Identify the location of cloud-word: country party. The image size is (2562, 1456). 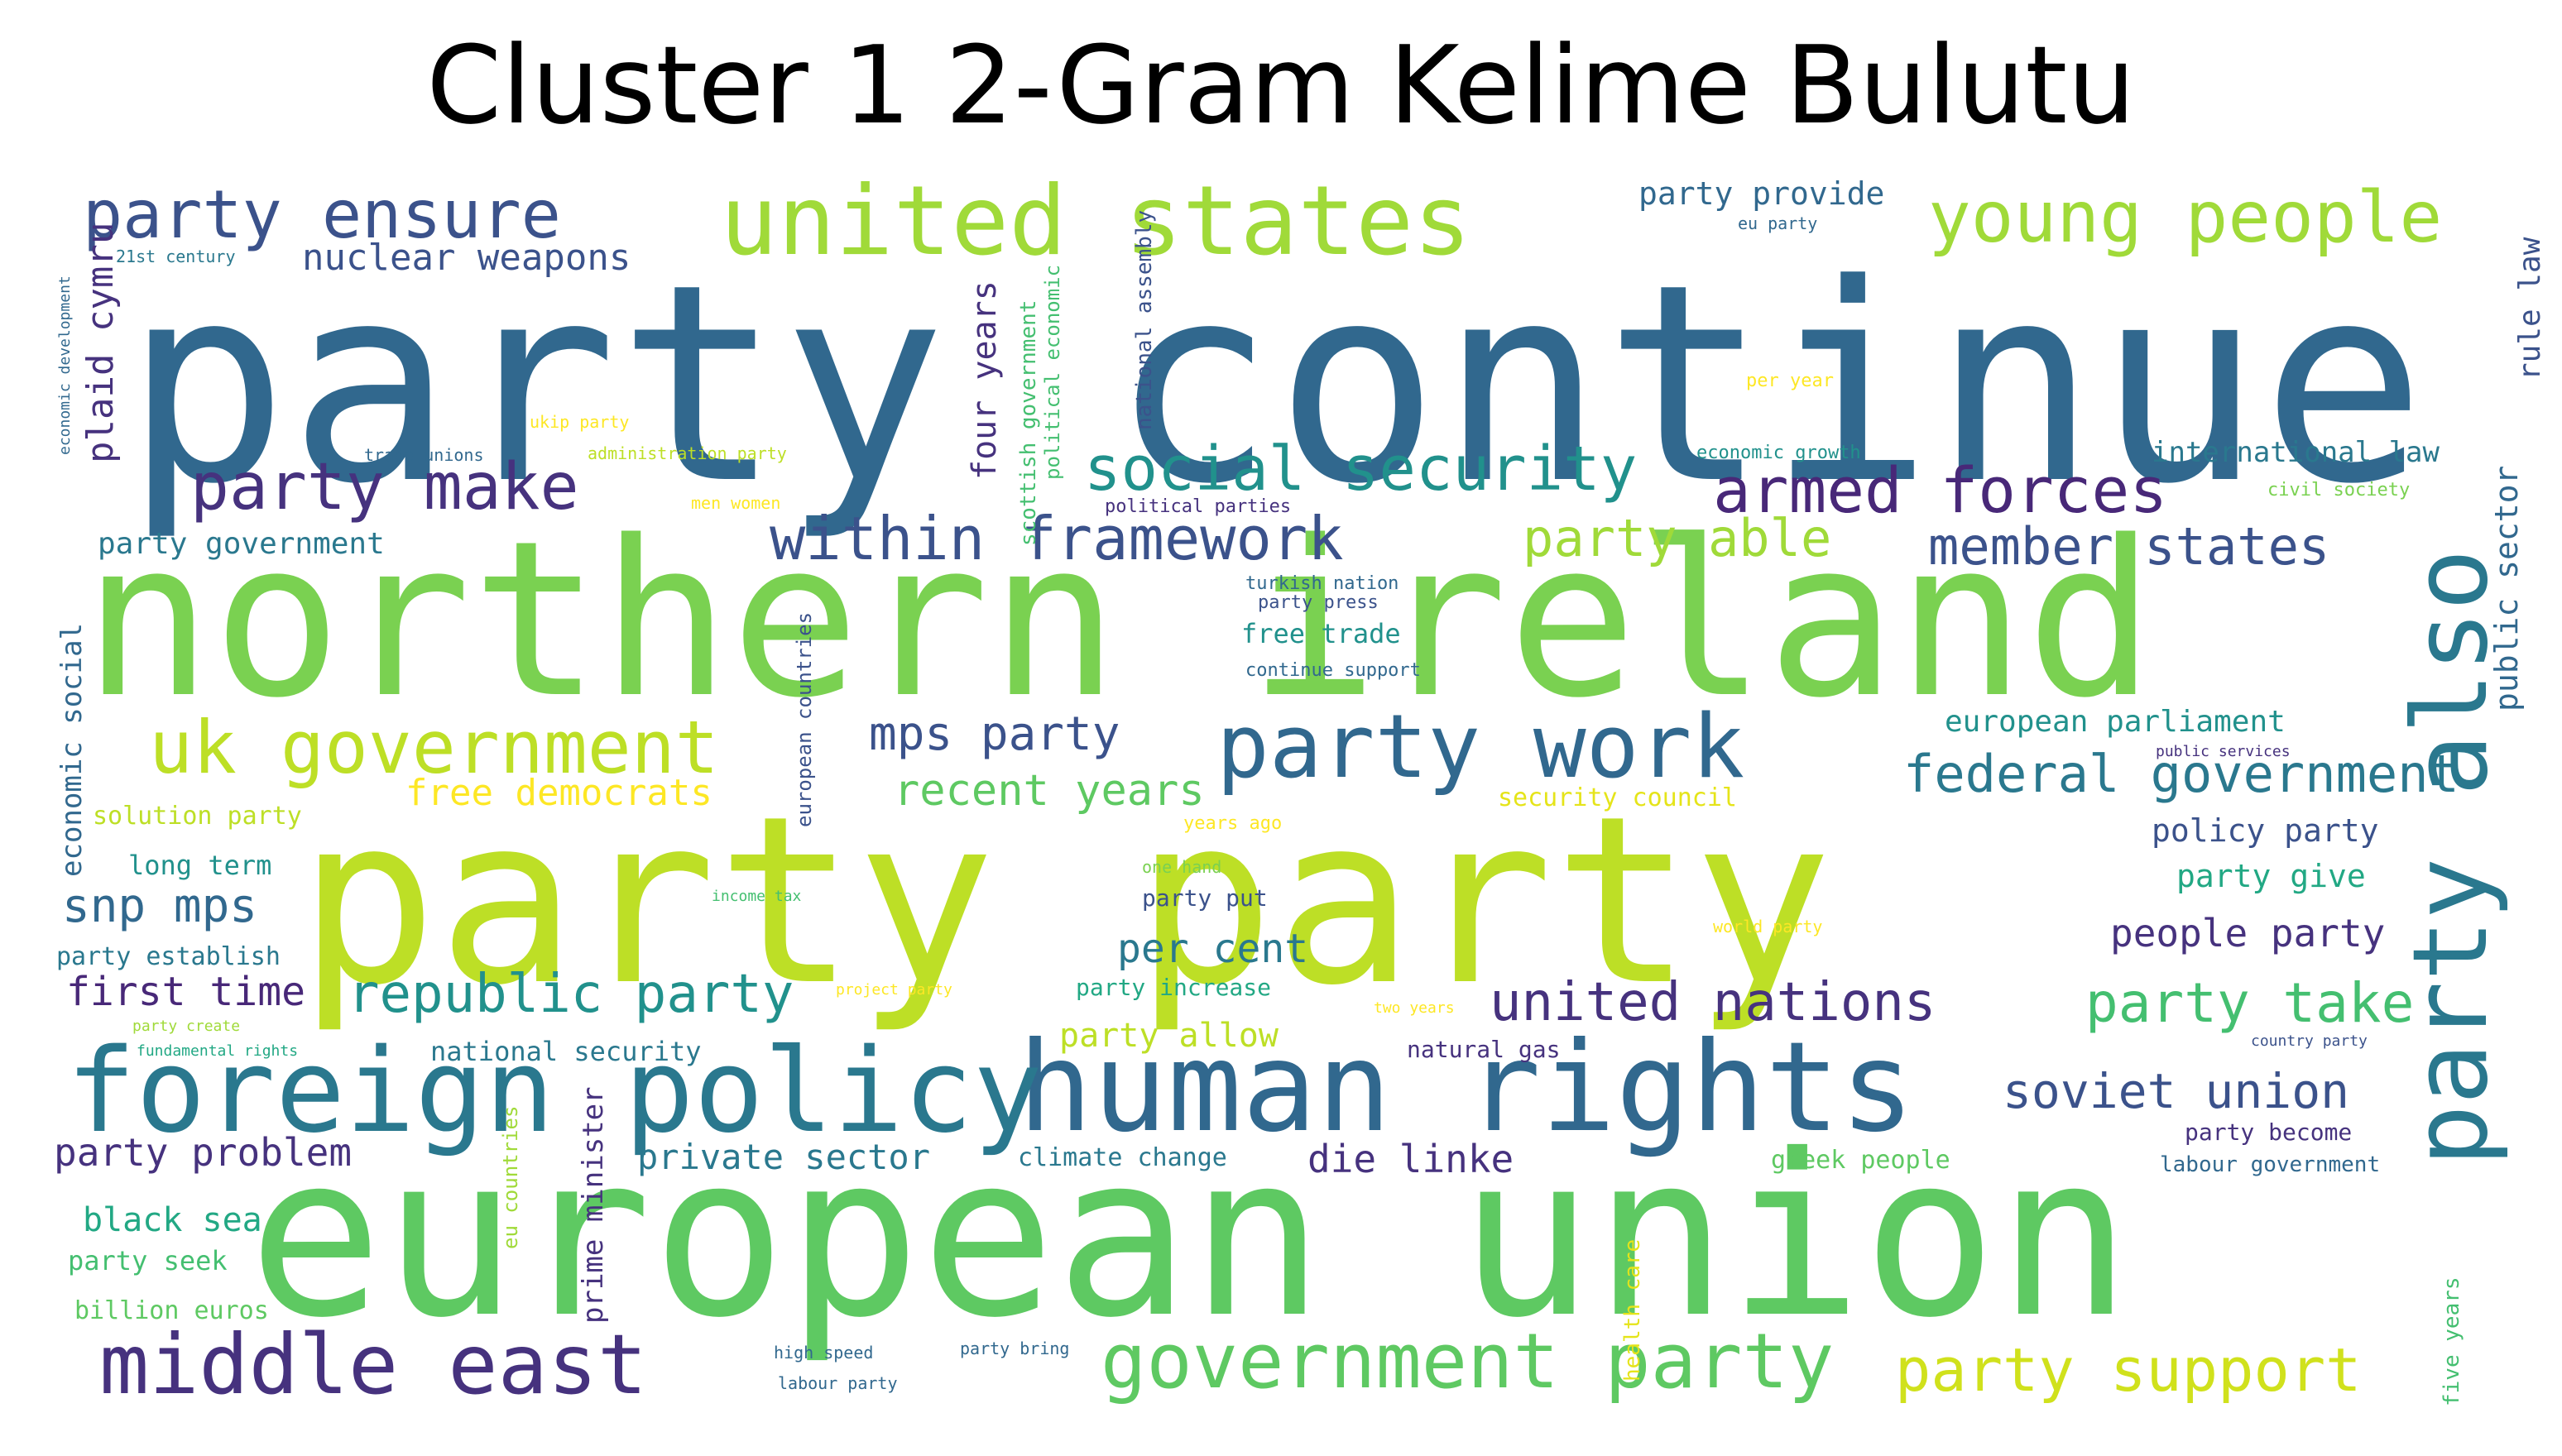
(2309, 1041).